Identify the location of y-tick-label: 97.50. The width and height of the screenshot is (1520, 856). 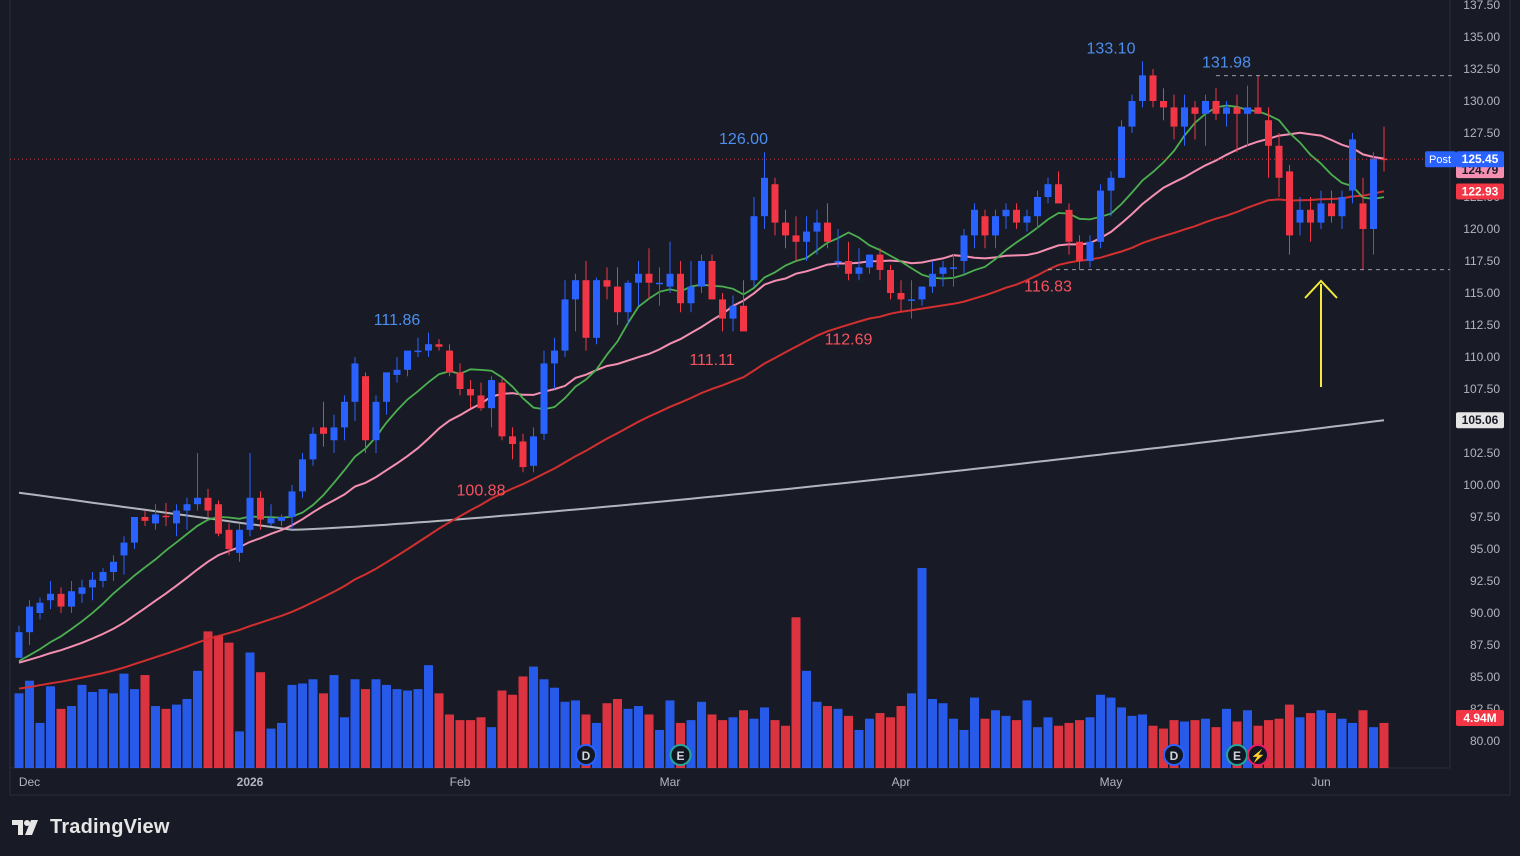
(1485, 517).